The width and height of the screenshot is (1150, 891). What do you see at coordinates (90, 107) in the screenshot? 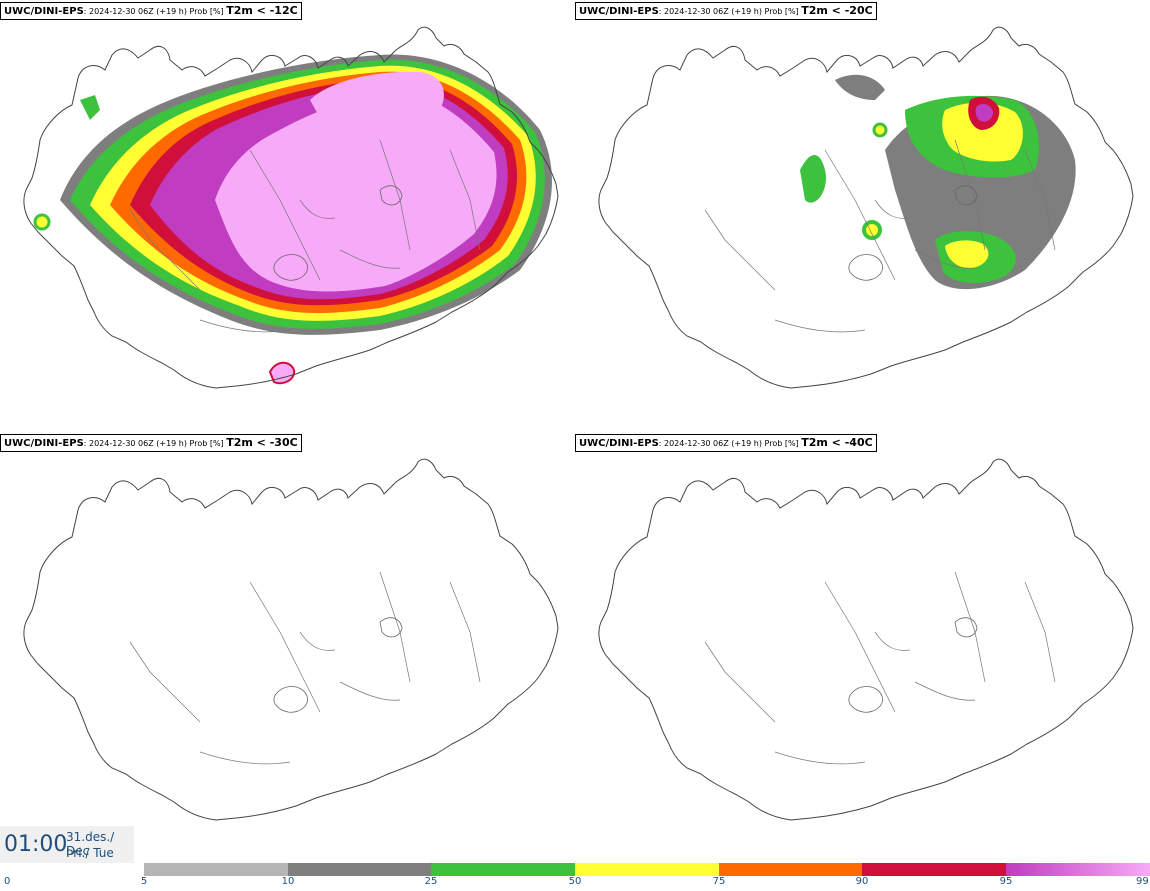
I see `prob-westfjords` at bounding box center [90, 107].